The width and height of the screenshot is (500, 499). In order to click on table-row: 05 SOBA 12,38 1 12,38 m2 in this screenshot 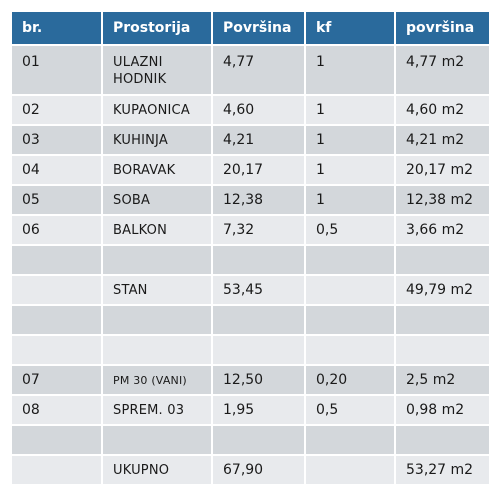, I will do `click(250, 201)`.